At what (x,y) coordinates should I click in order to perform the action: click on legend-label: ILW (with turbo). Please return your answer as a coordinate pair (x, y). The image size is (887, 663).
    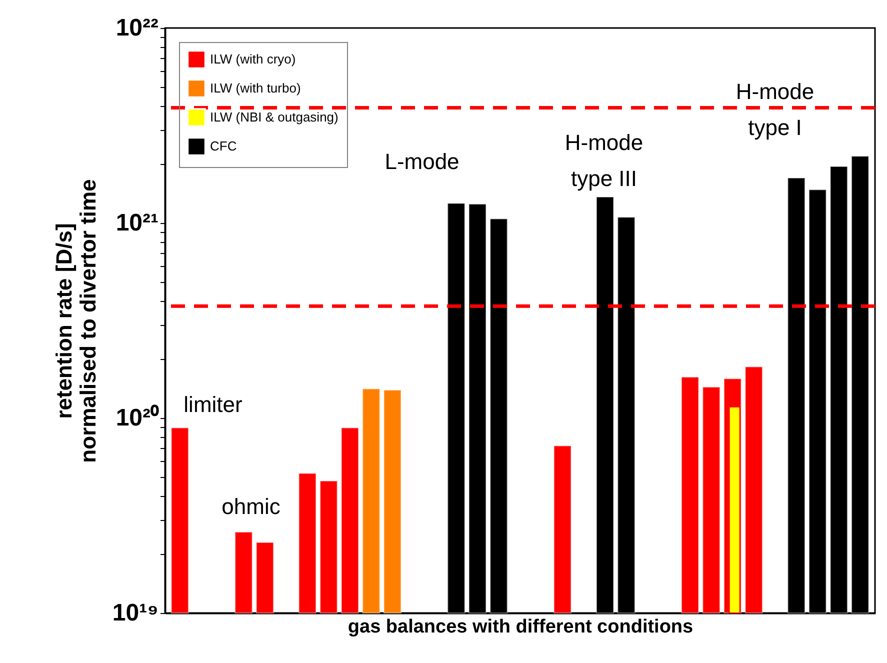
    Looking at the image, I should click on (255, 88).